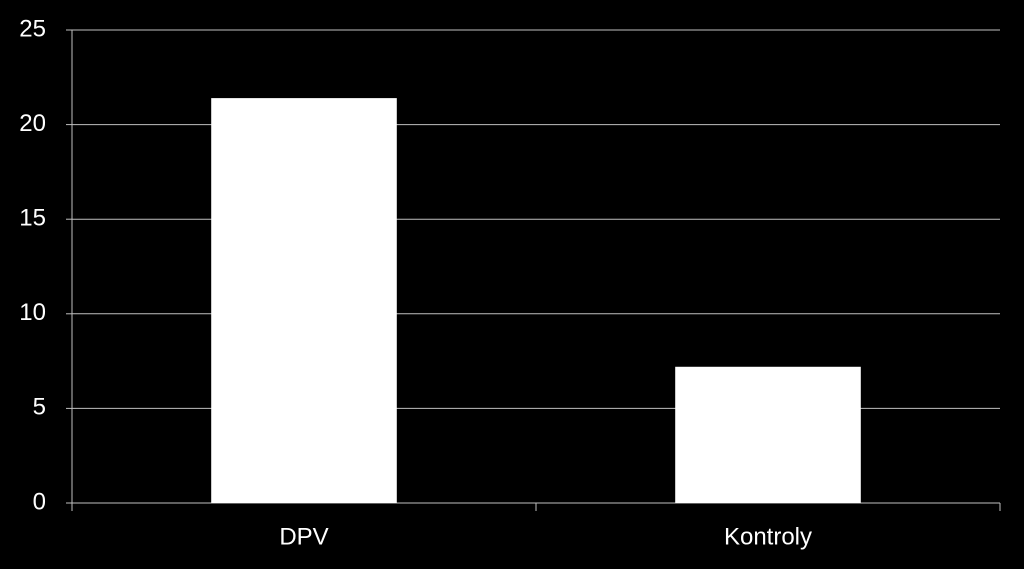  I want to click on y-tick-label: 10, so click(32, 312).